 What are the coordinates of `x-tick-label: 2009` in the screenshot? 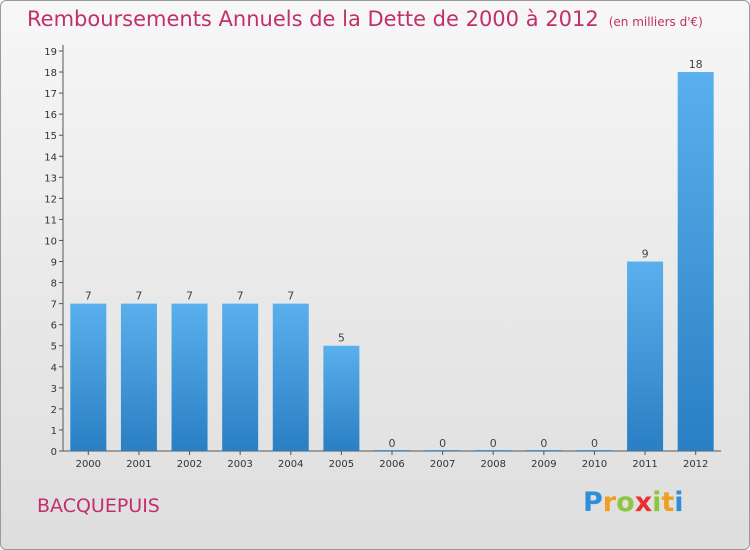 It's located at (543, 464).